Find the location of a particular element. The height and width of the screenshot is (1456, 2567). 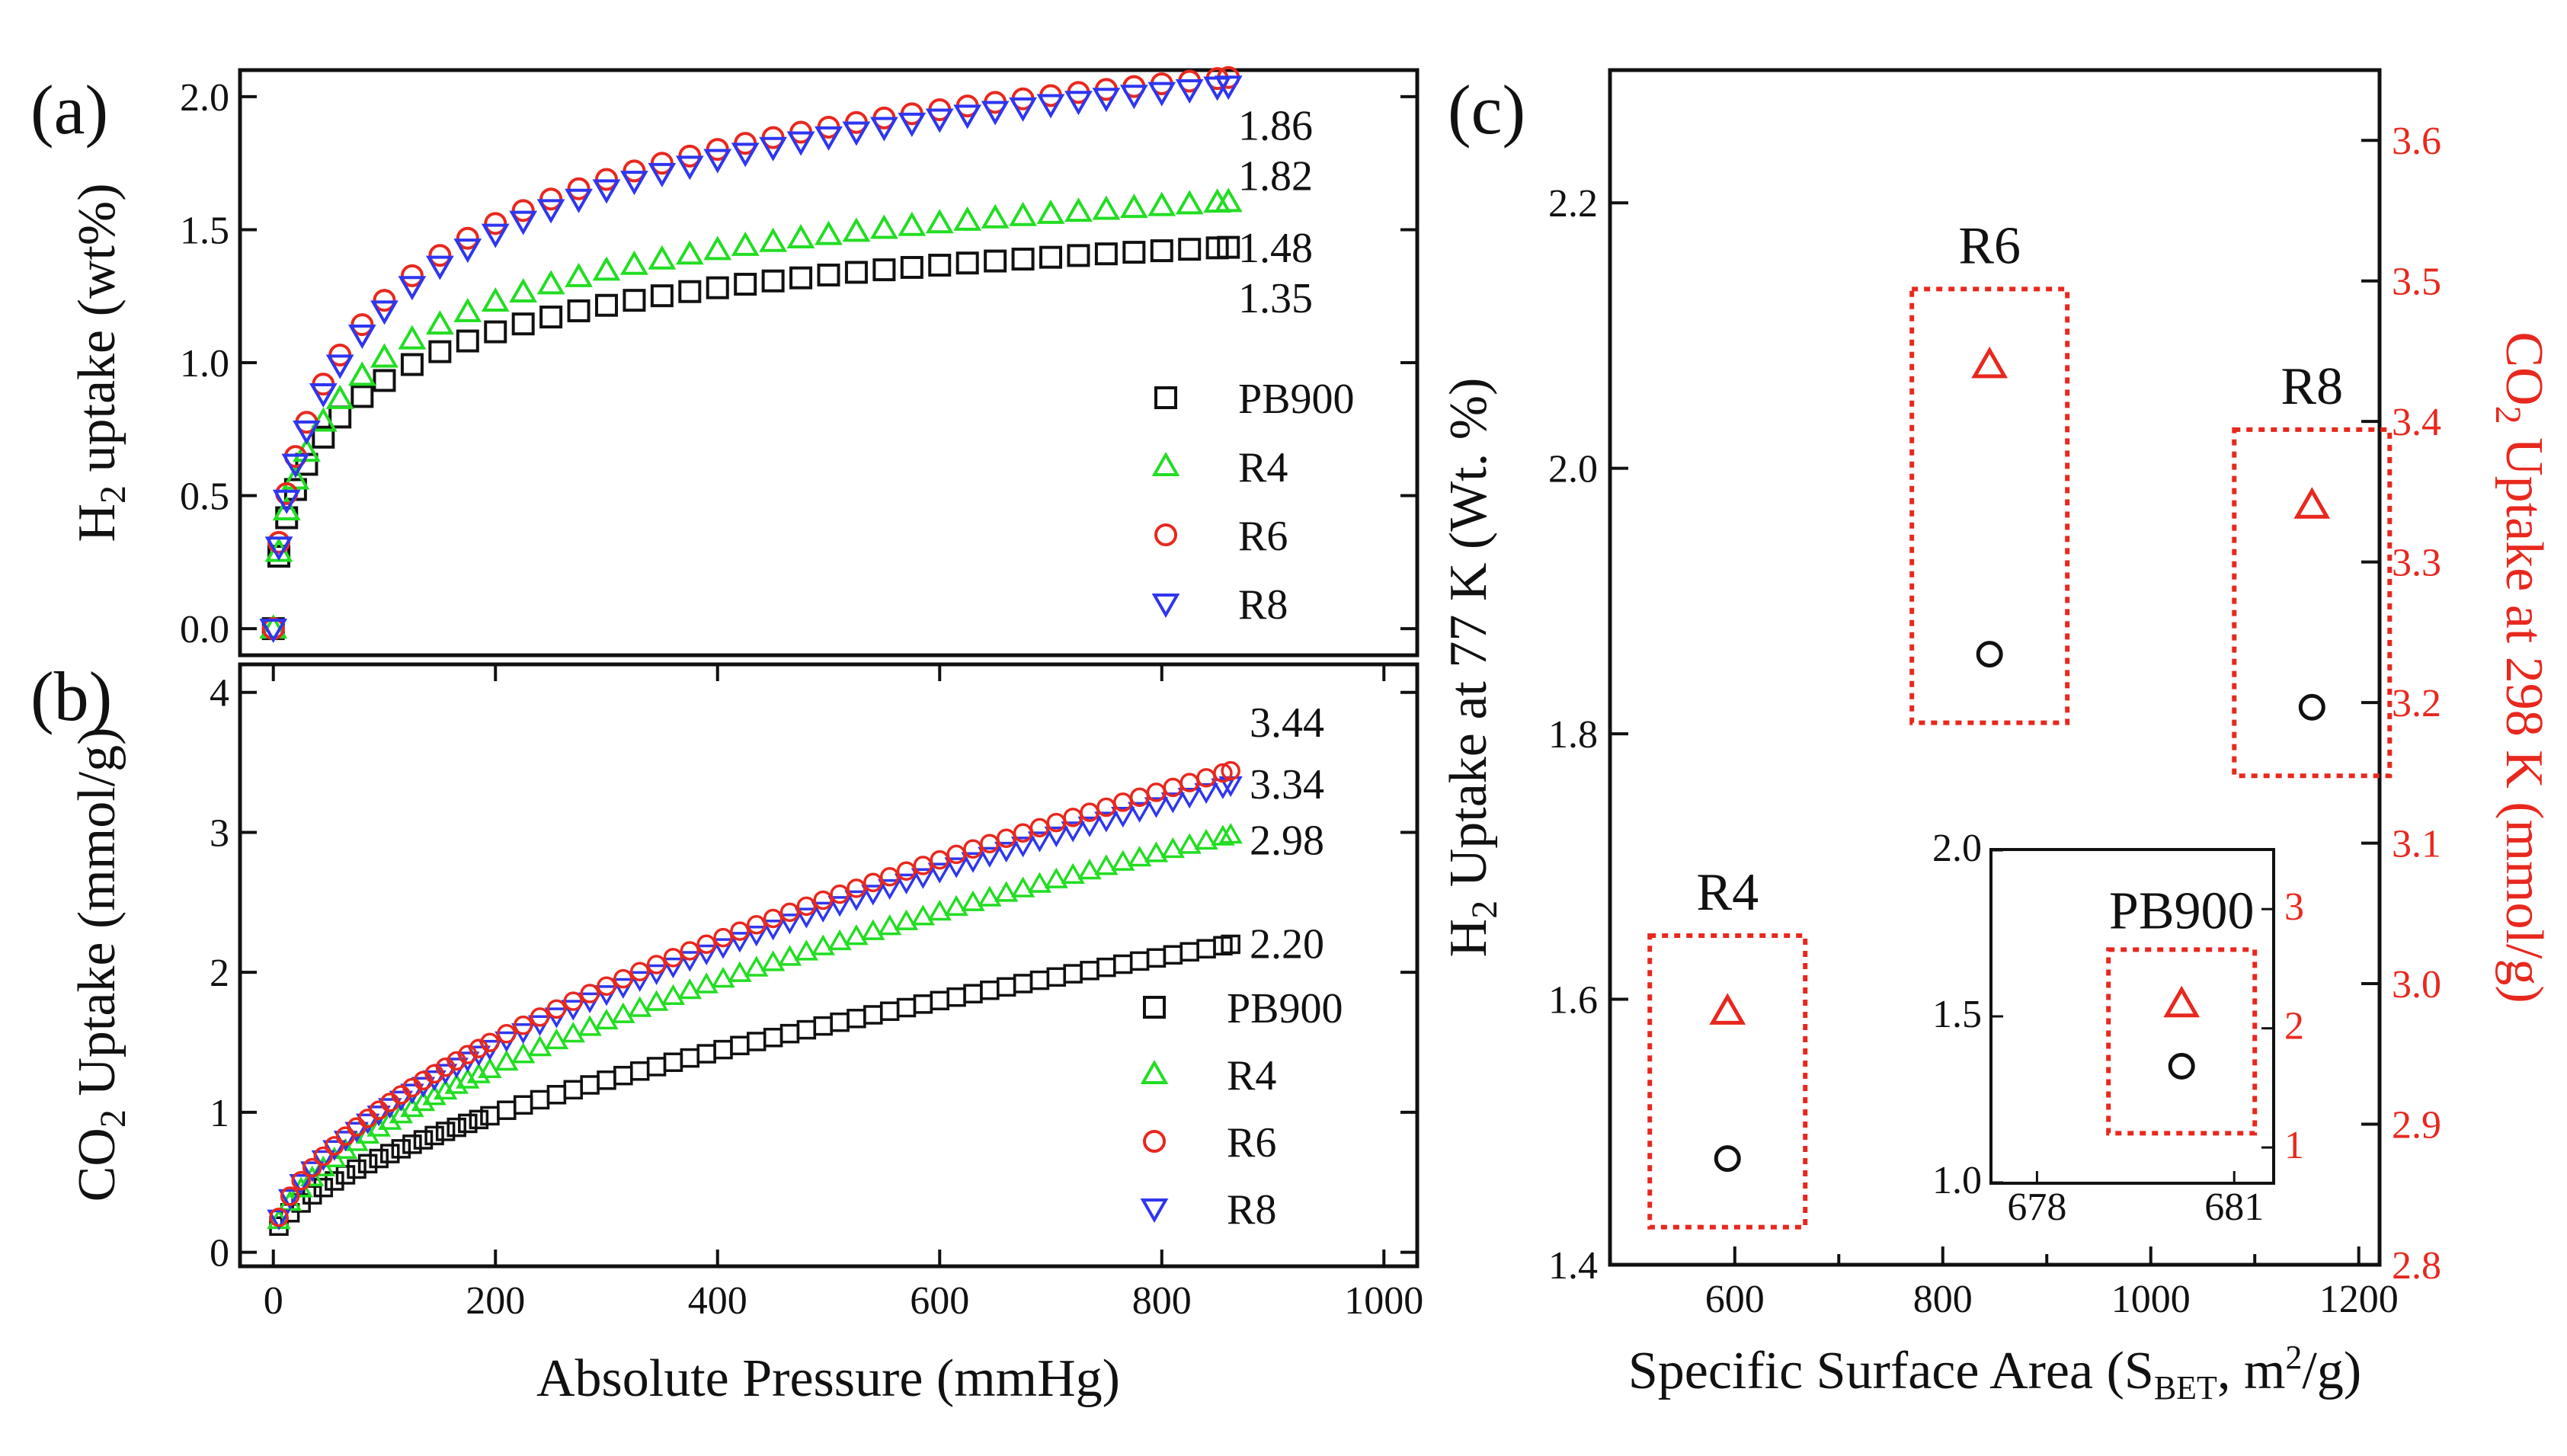

h2-point-PB900 is located at coordinates (2181, 1066).